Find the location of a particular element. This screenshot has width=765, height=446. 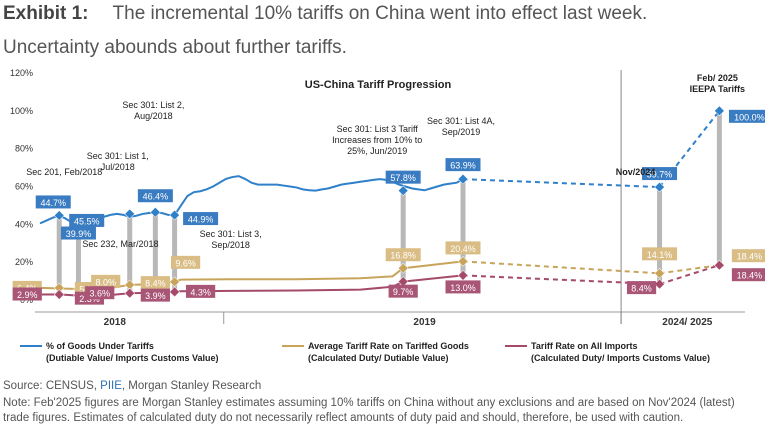

avg-data-label: 9.6% is located at coordinates (185, 263).